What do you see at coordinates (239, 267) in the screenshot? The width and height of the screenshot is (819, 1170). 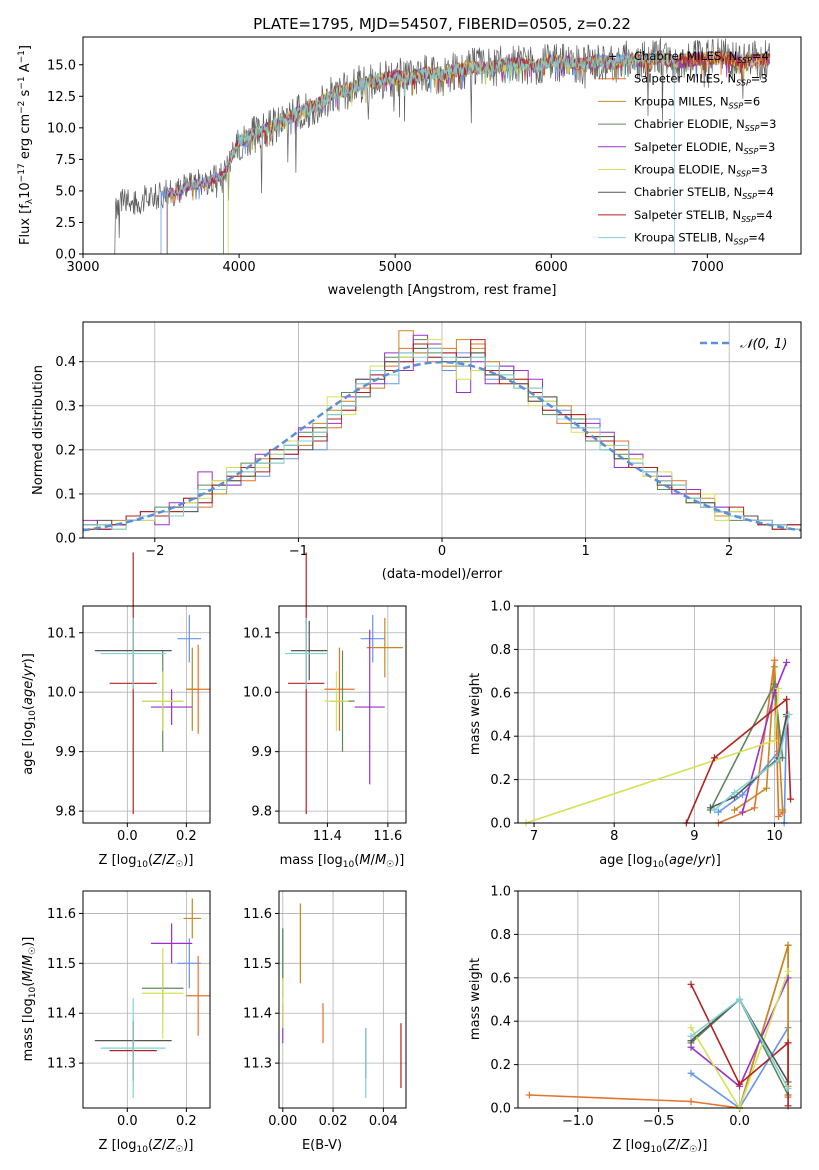 I see `spectrum-xtick-label: 4000` at bounding box center [239, 267].